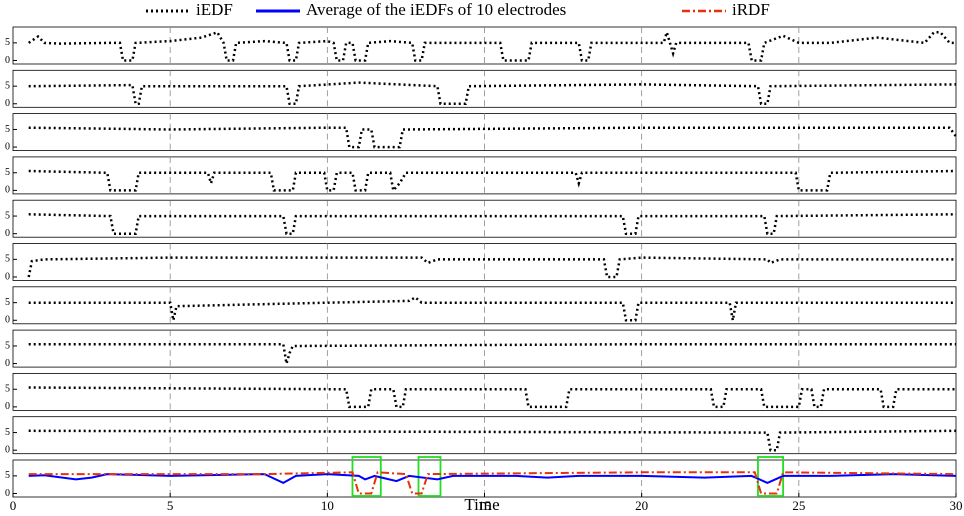  I want to click on x-tick-label: 5, so click(170, 505).